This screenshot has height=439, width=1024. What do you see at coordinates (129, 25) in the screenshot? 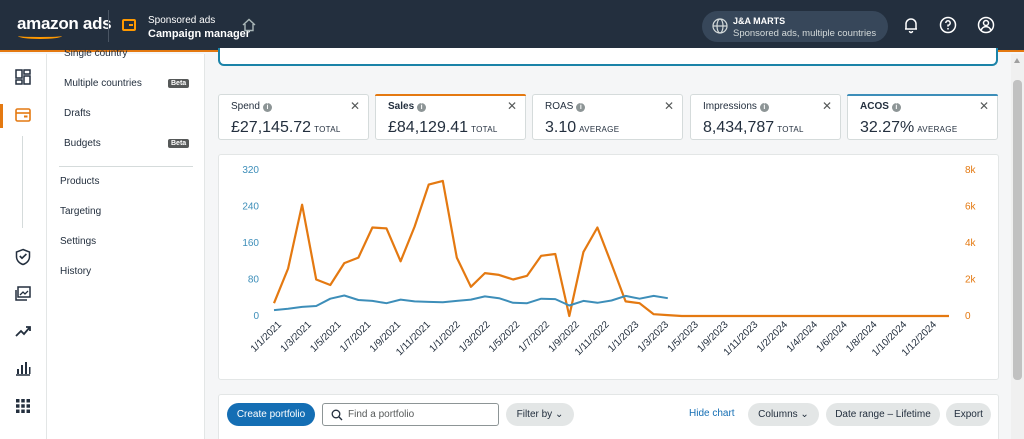
I see `campaign-manager-icon` at bounding box center [129, 25].